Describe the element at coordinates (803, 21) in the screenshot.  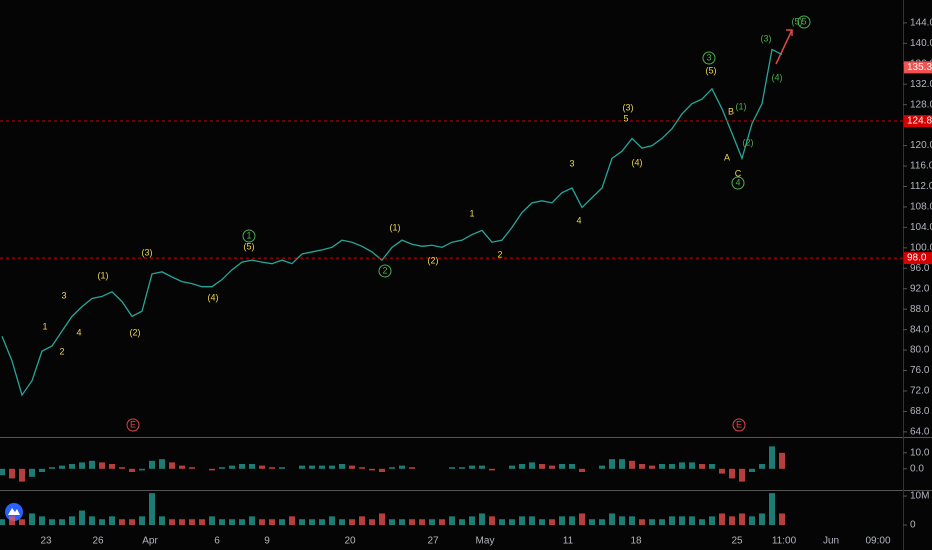
I see `wave-label: 5` at that location.